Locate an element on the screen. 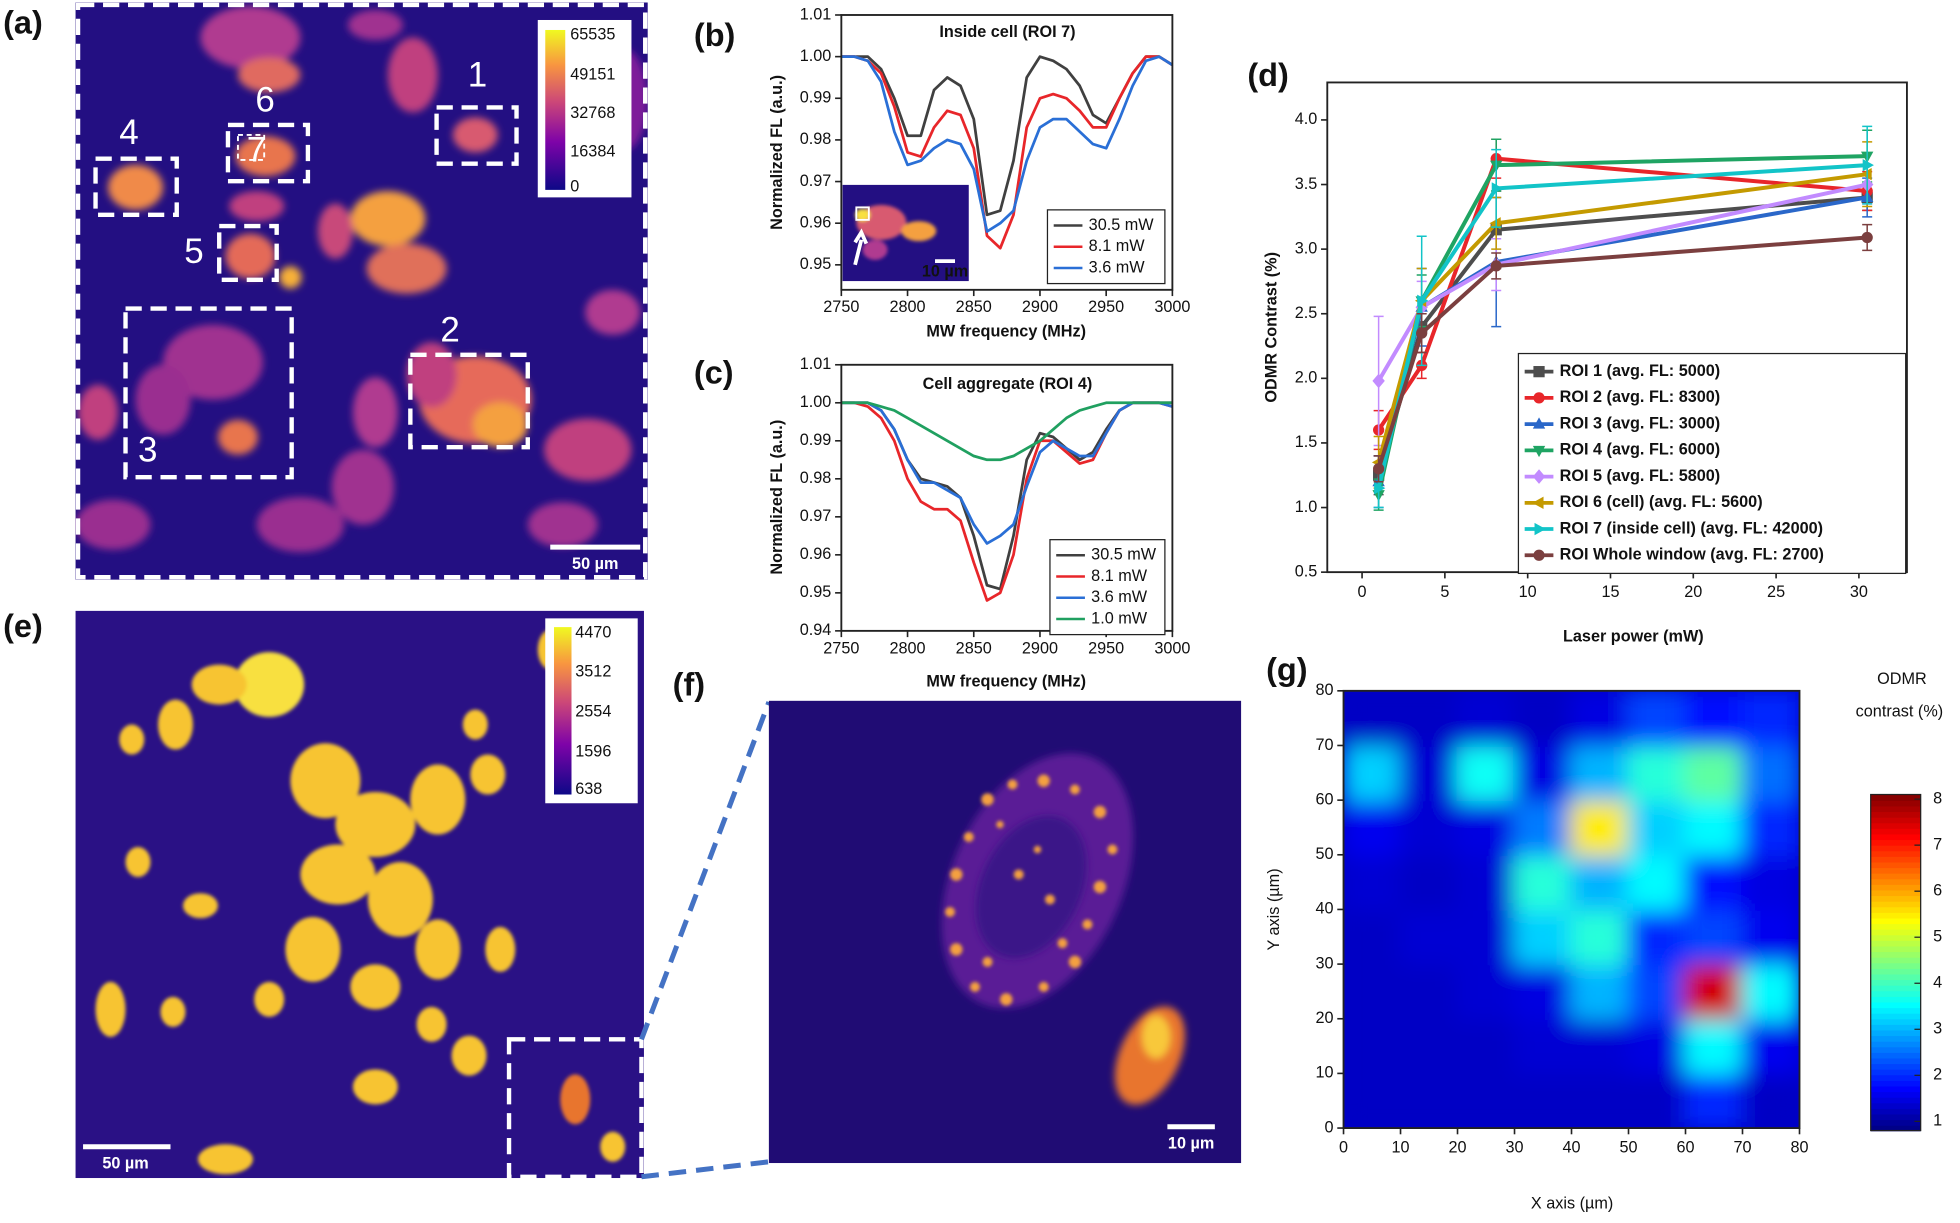 Image resolution: width=1960 pixels, height=1223 pixels. series-line is located at coordinates (1622, 352).